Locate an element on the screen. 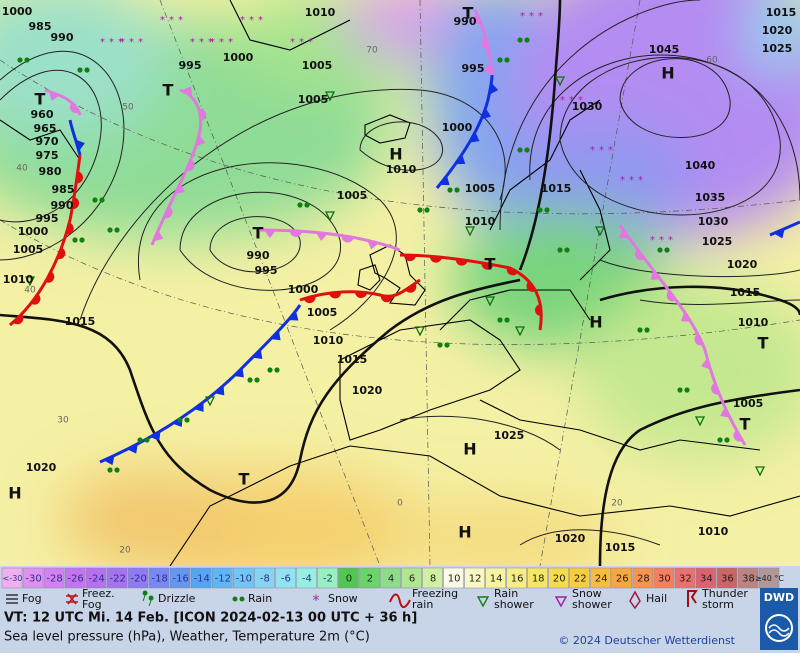 This screenshot has width=800, height=657. isobar-label: 1040 is located at coordinates (700, 165).